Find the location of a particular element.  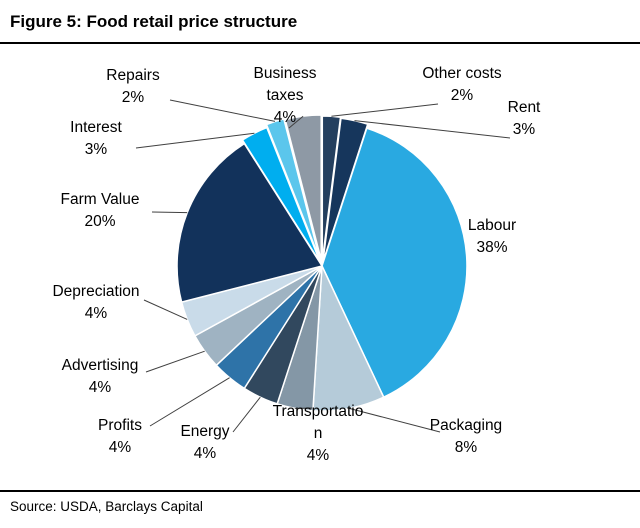

pie-label-other-costs: Other costs 2% is located at coordinates (461, 84).